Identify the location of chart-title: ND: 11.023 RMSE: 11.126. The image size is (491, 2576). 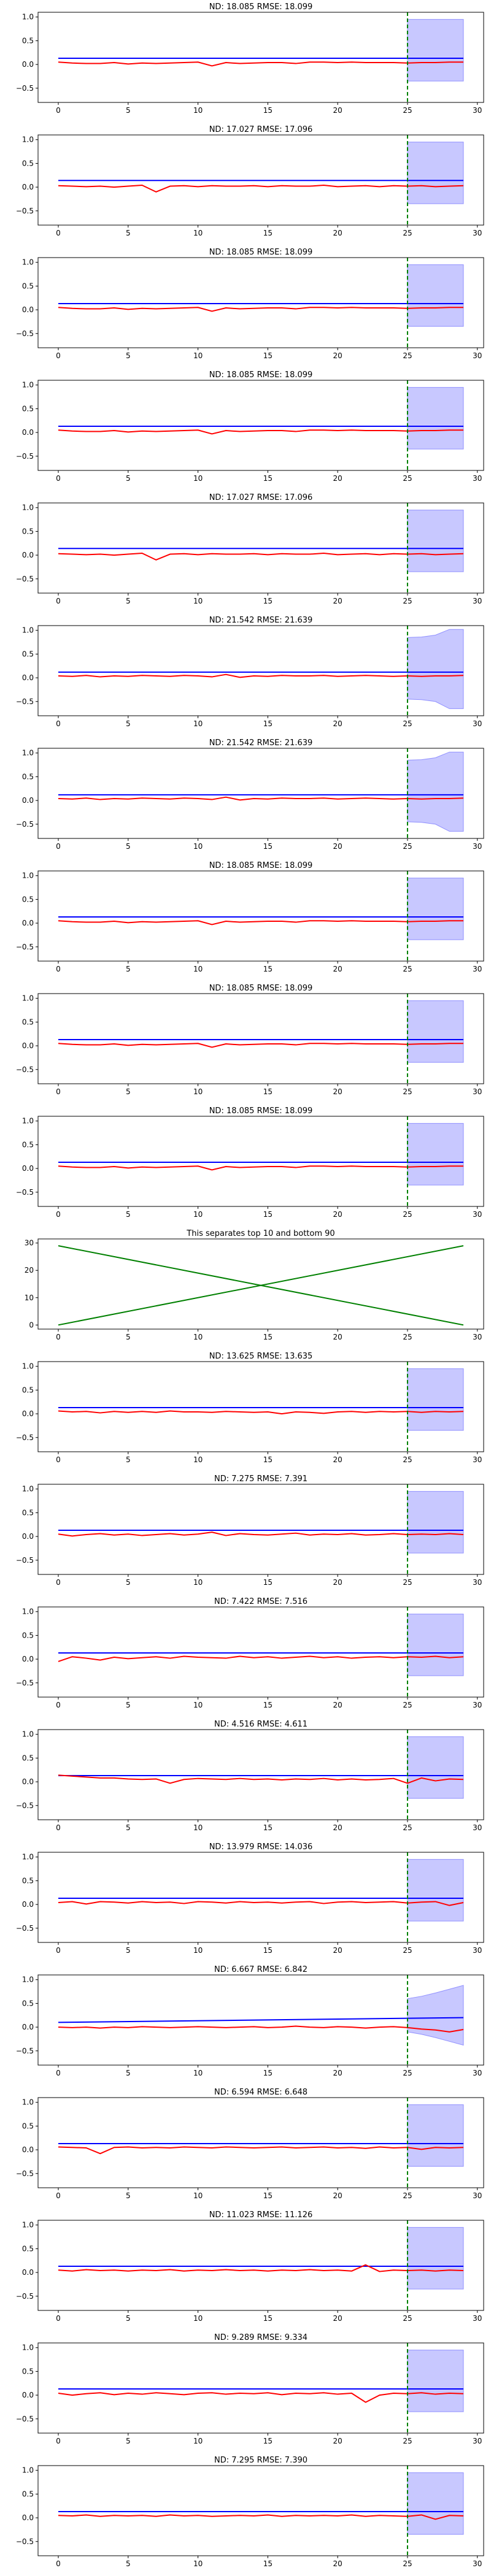
(261, 2215).